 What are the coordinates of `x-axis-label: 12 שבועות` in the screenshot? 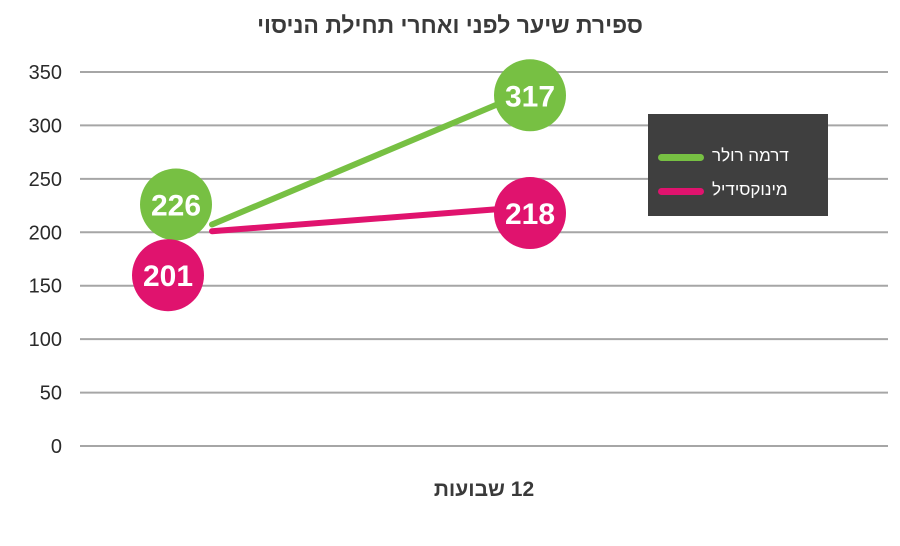 It's located at (484, 489).